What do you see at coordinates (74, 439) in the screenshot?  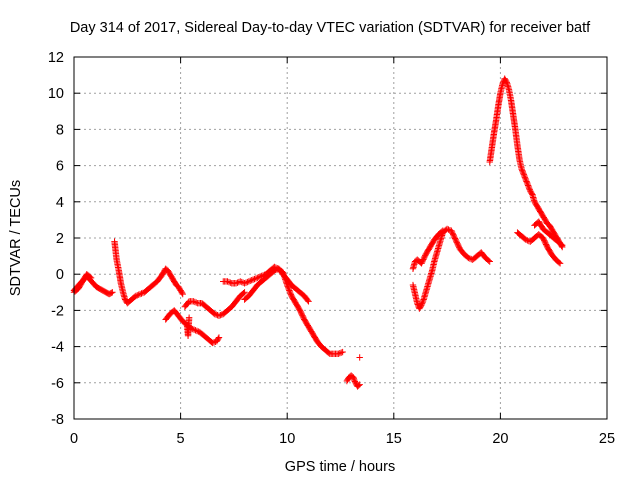 I see `x-tick-label: 0` at bounding box center [74, 439].